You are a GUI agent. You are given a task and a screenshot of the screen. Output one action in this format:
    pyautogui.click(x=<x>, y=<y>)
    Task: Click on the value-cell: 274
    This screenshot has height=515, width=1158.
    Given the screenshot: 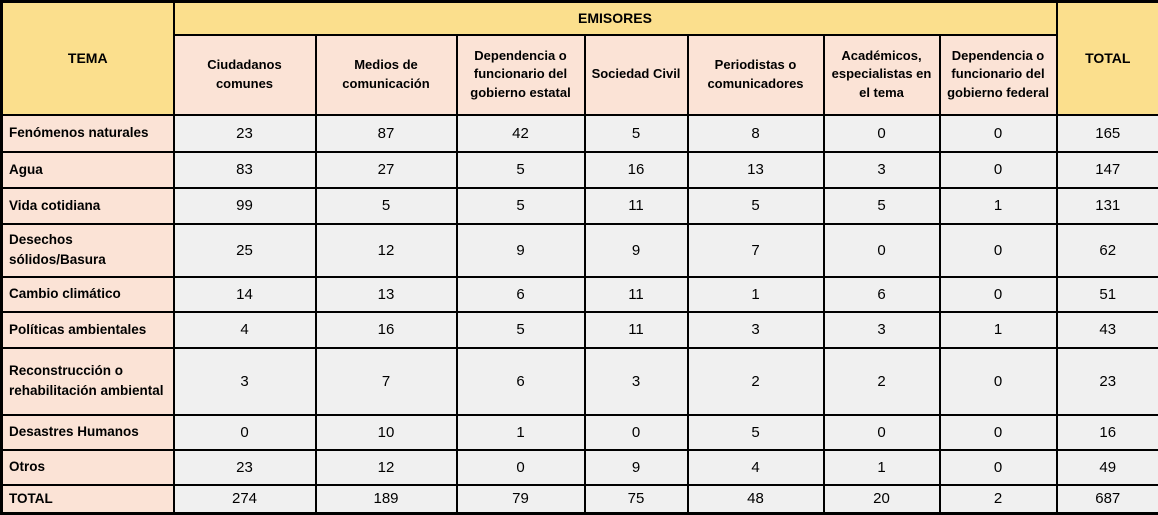 What is the action you would take?
    pyautogui.click(x=245, y=499)
    